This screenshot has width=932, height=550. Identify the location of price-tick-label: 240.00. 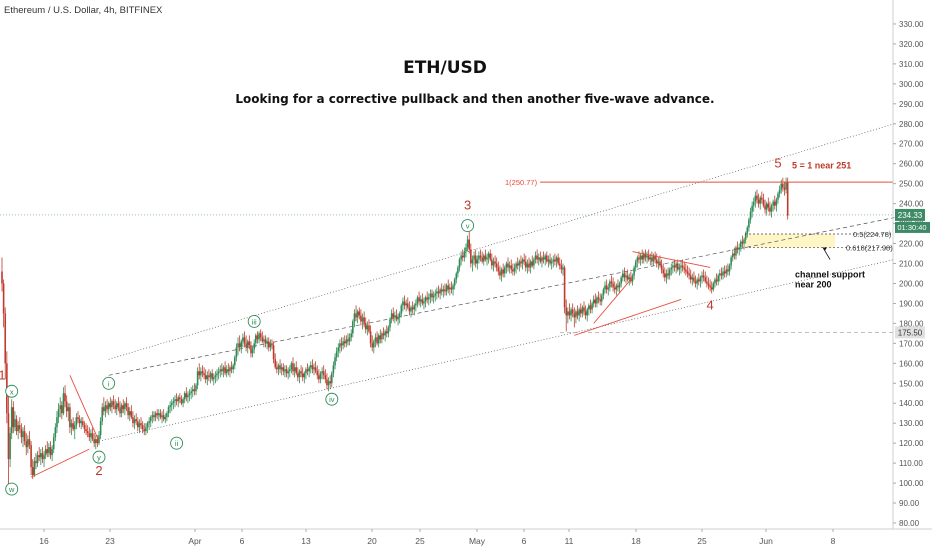
(911, 204).